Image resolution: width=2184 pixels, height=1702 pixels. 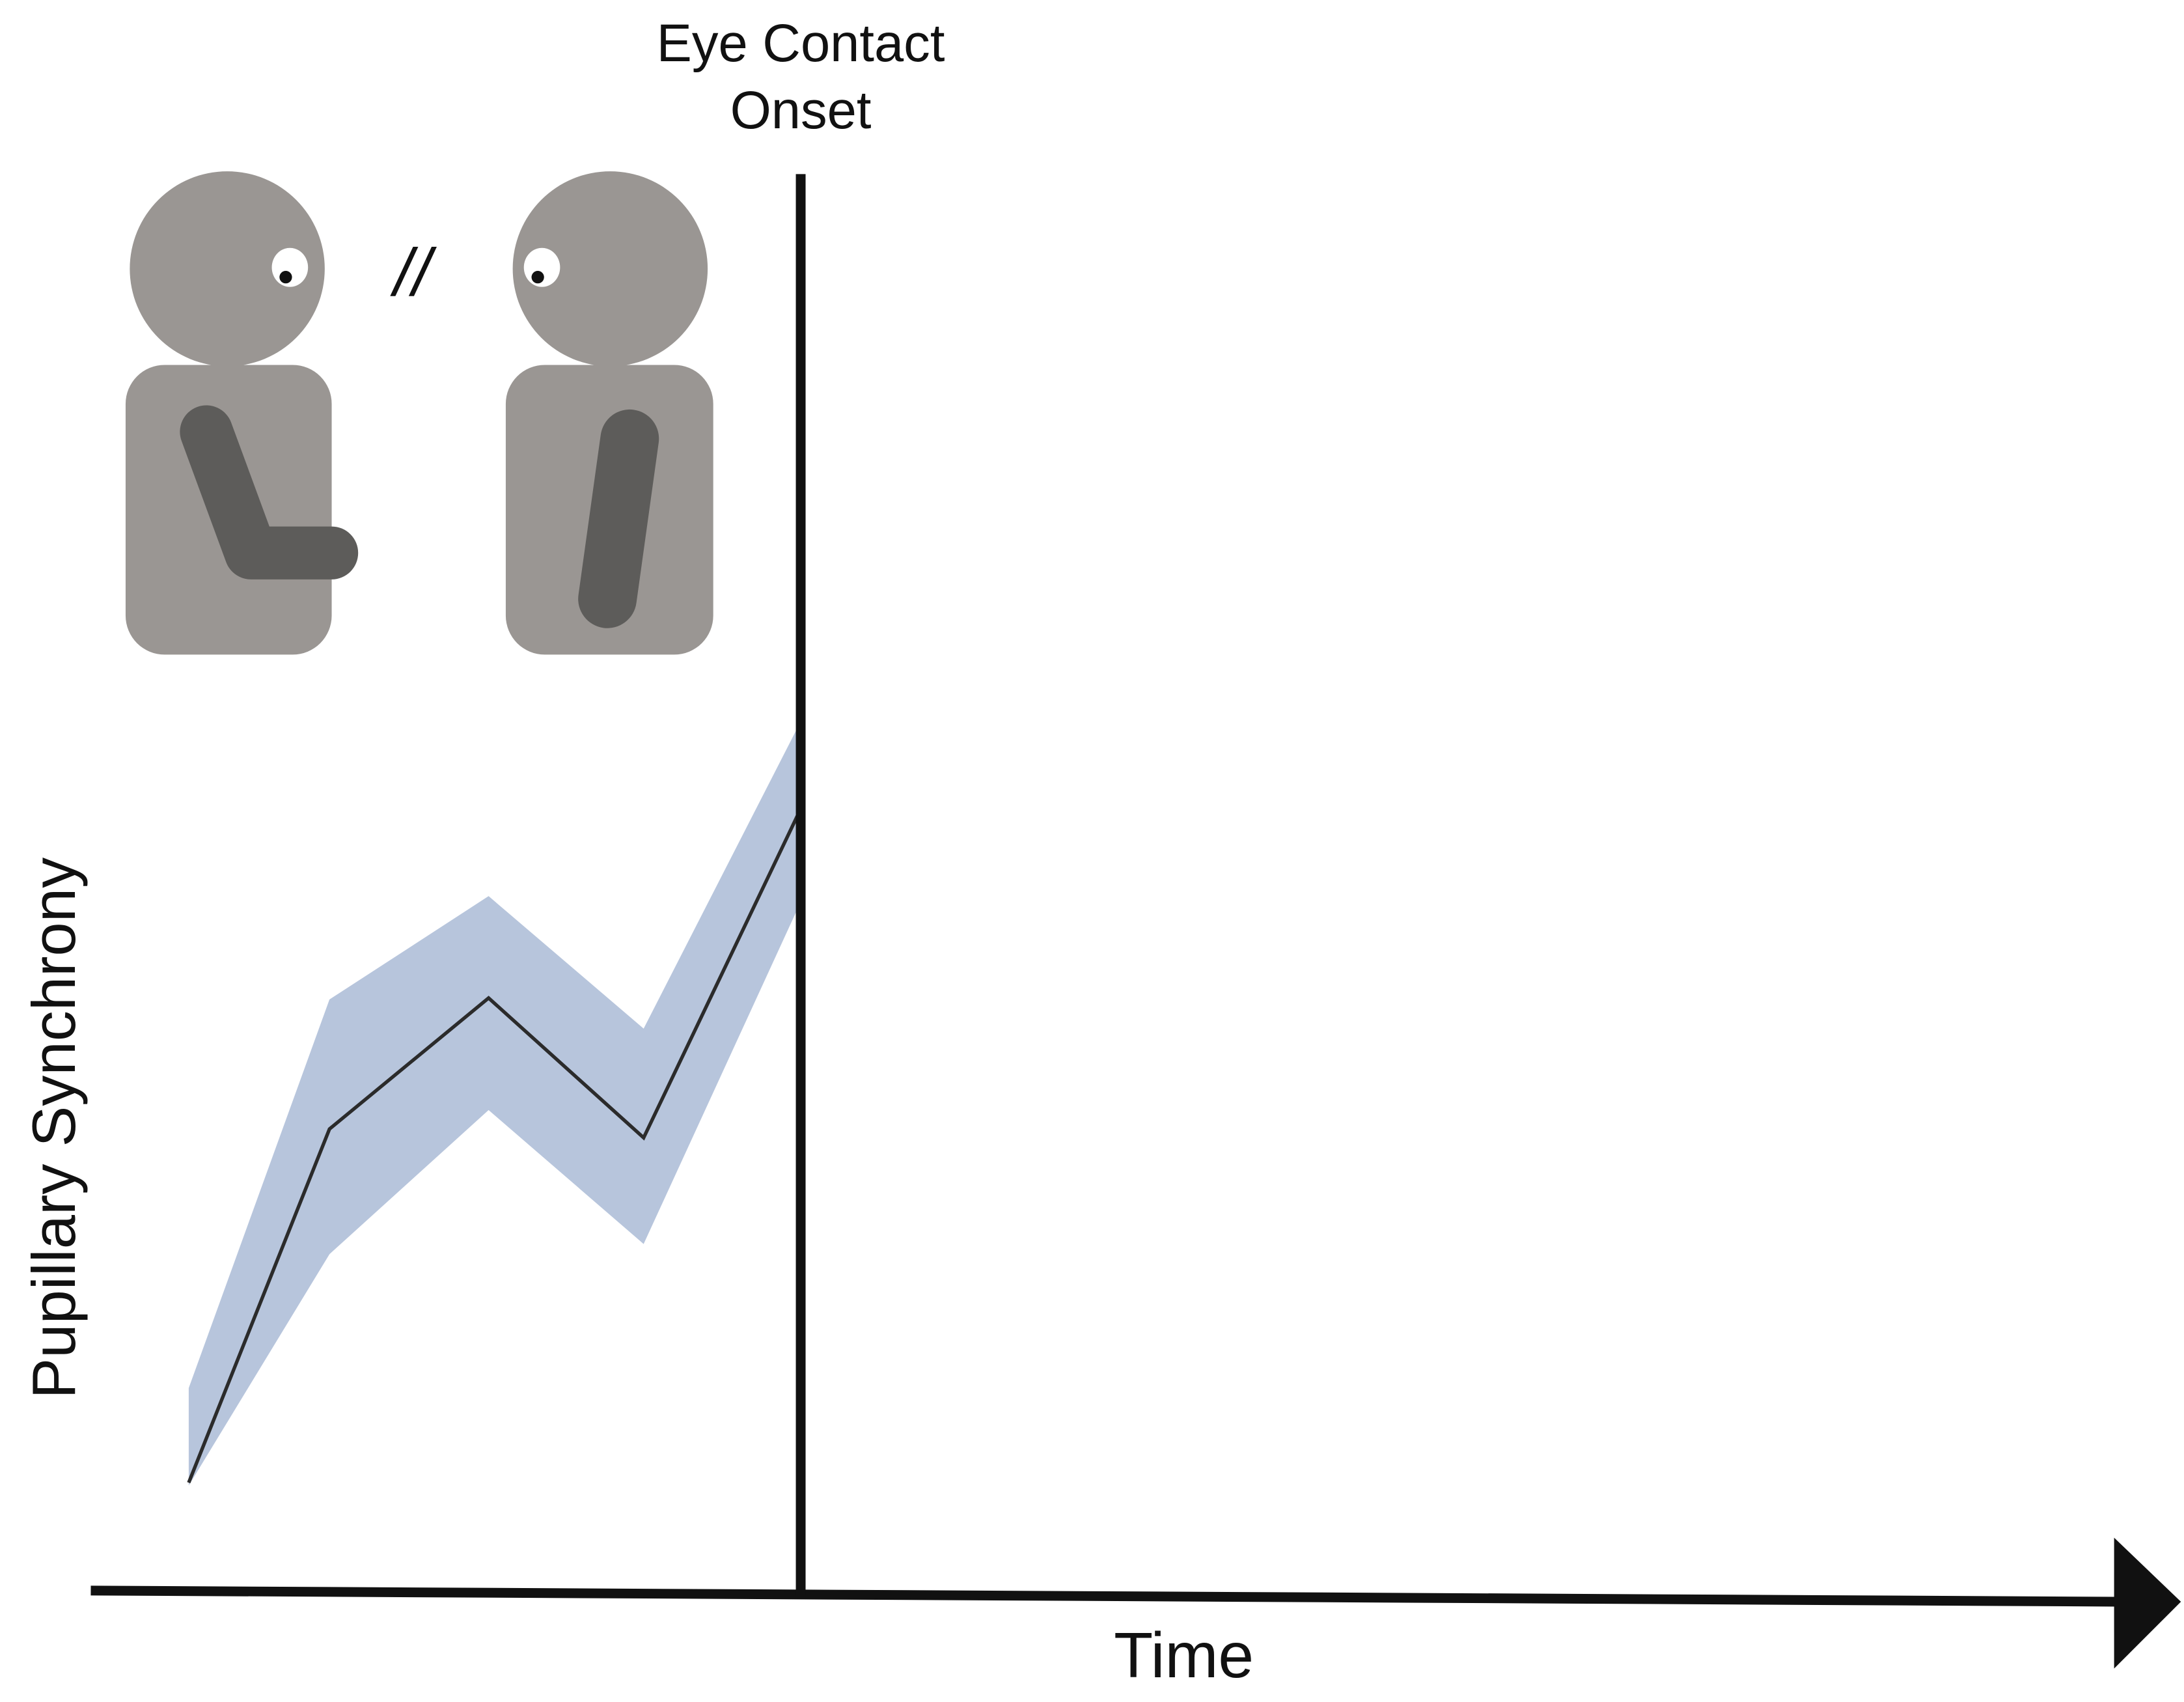 What do you see at coordinates (54, 1128) in the screenshot?
I see `y-axis-label: Pupillary Synchrony` at bounding box center [54, 1128].